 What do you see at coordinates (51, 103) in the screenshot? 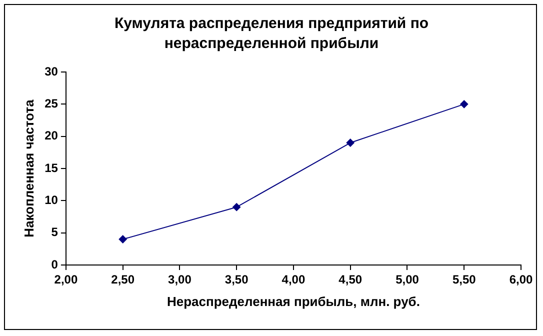
I see `y-tick-label: 25` at bounding box center [51, 103].